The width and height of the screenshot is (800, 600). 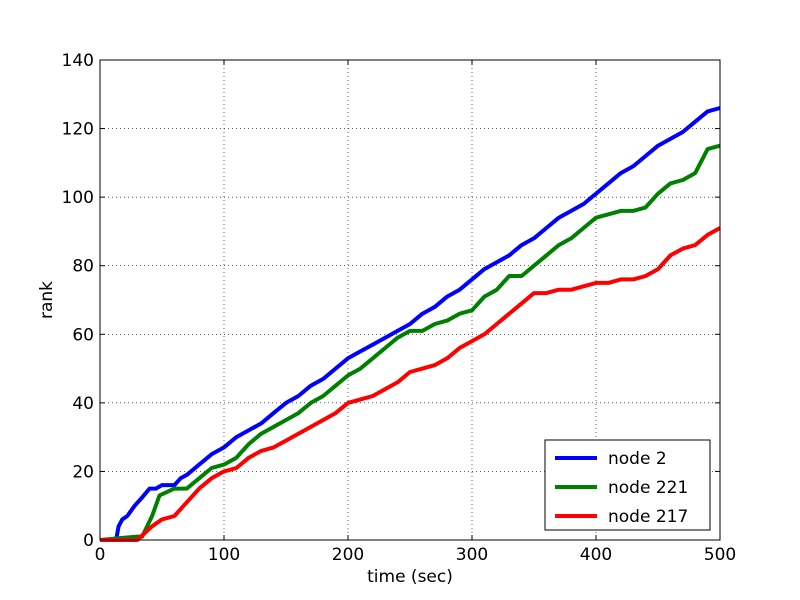 What do you see at coordinates (596, 555) in the screenshot?
I see `x-tick-label: 400` at bounding box center [596, 555].